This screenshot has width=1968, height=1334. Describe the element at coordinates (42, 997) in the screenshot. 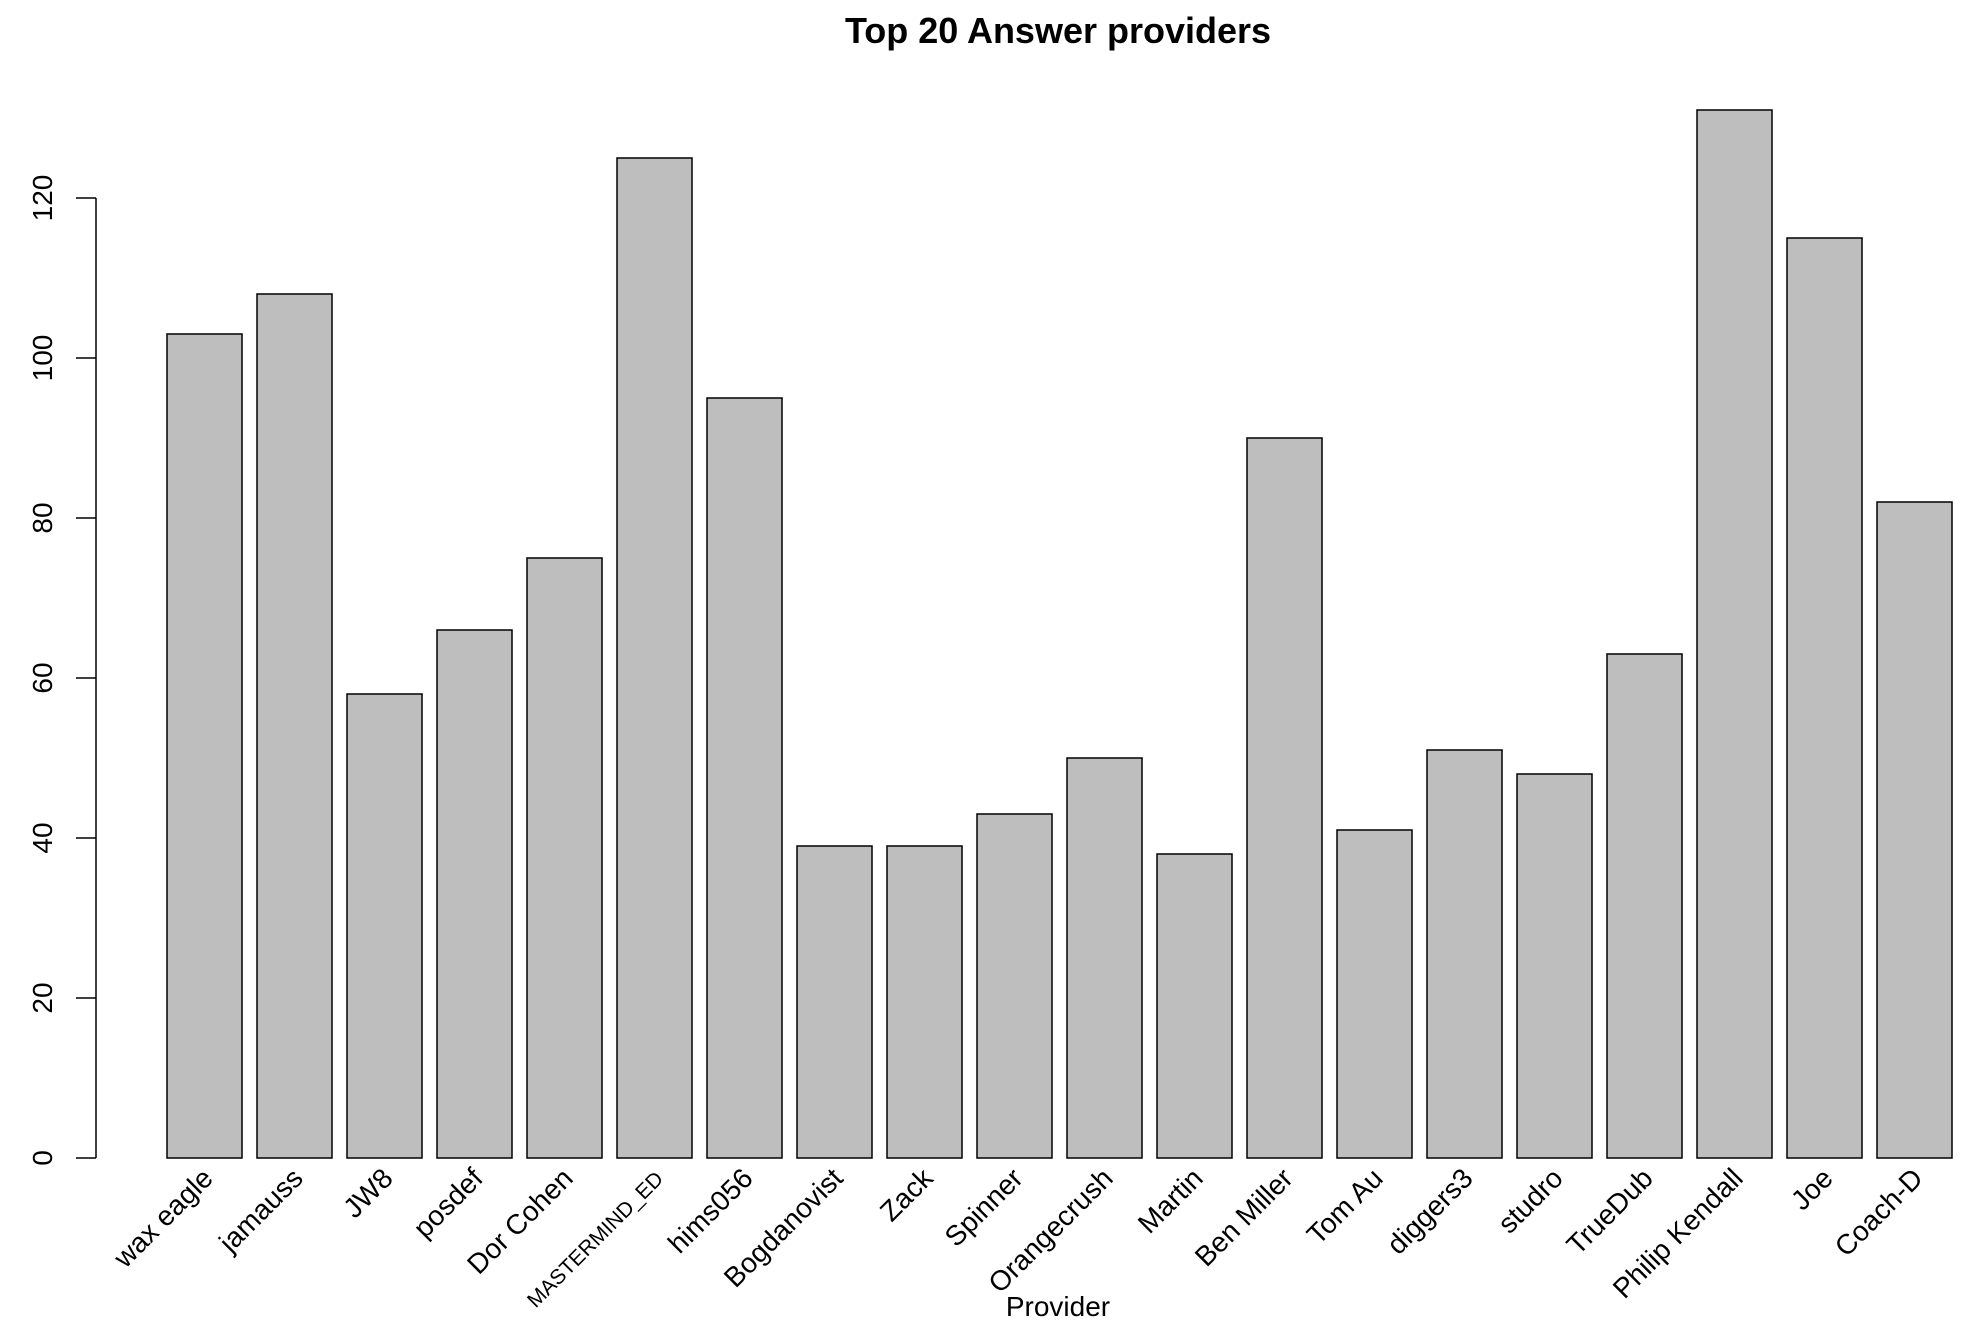

I see `y-tick-label: 20` at that location.